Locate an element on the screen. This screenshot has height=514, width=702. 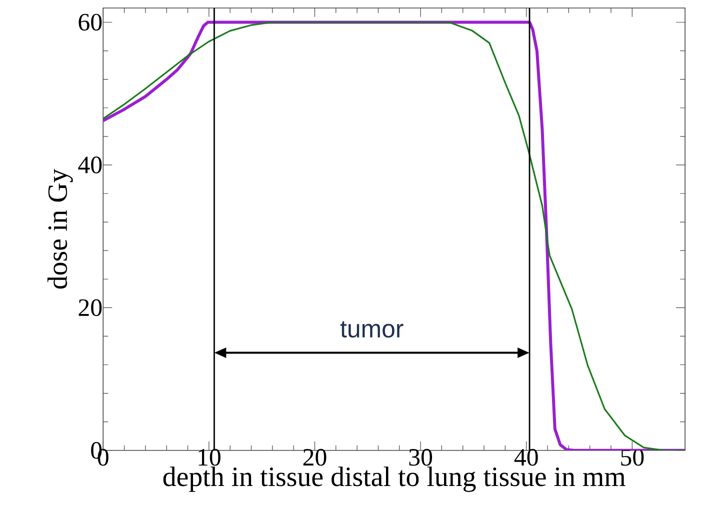
y-tick-label: 60 is located at coordinates (90, 22).